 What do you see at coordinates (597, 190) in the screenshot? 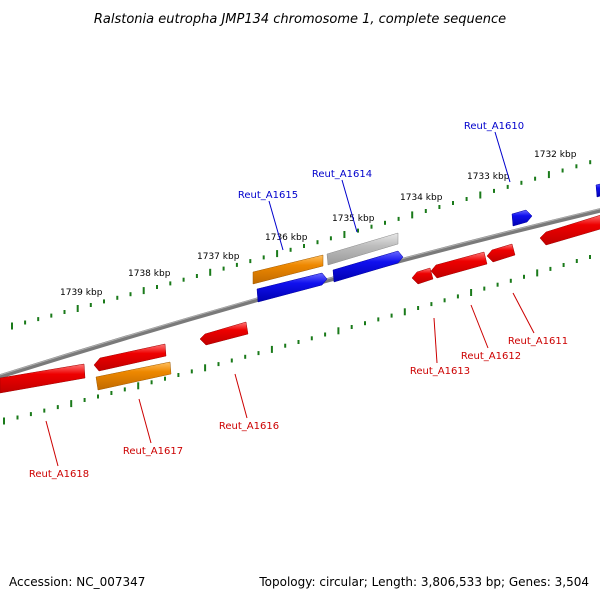
I see `gene-blue-edge` at bounding box center [597, 190].